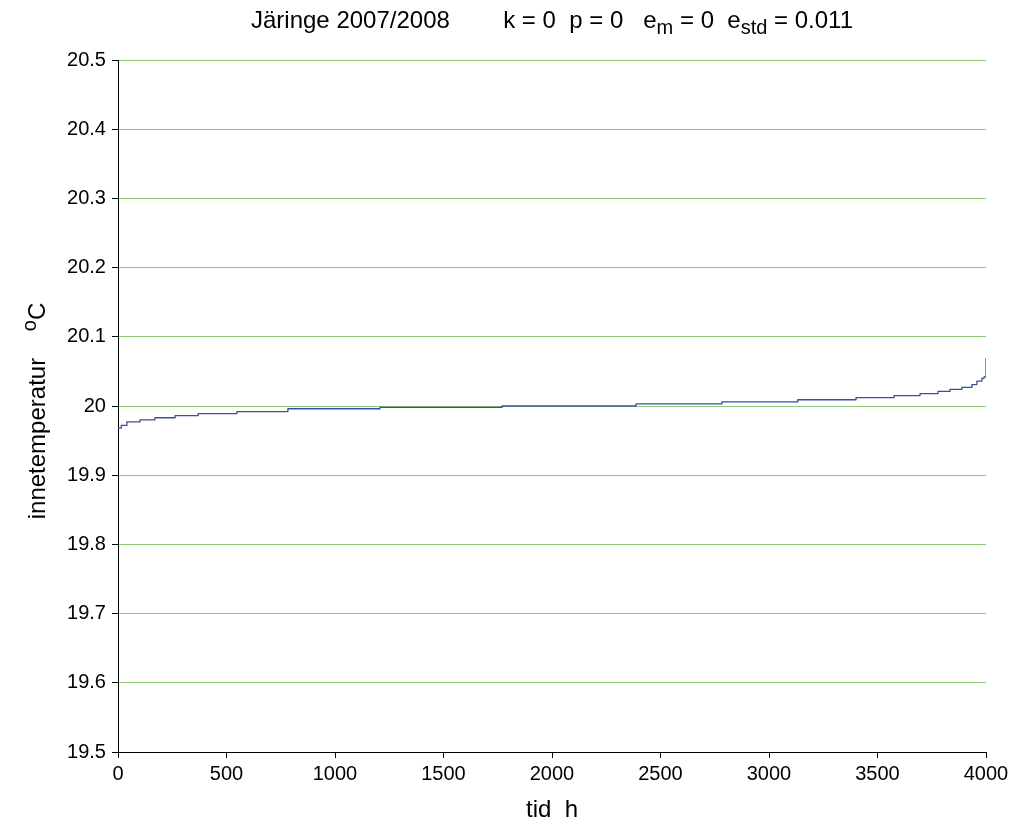 Image resolution: width=1016 pixels, height=829 pixels. Describe the element at coordinates (86, 681) in the screenshot. I see `y-tick-label: 19.6` at that location.